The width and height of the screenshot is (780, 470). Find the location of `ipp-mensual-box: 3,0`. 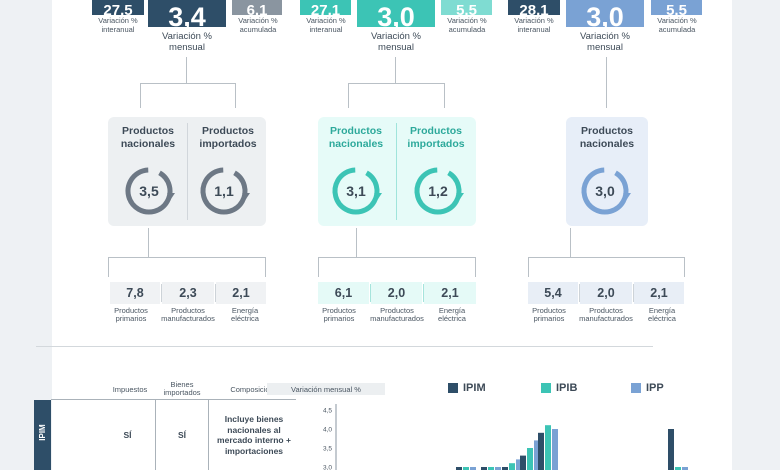

ipp-mensual-box: 3,0 is located at coordinates (605, 13).